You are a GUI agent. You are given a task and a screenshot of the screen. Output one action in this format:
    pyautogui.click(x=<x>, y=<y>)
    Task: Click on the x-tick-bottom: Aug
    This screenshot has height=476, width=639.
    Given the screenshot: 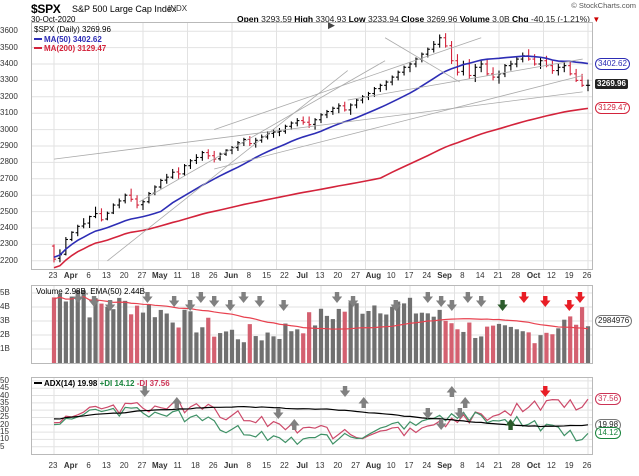 What is the action you would take?
    pyautogui.click(x=373, y=465)
    